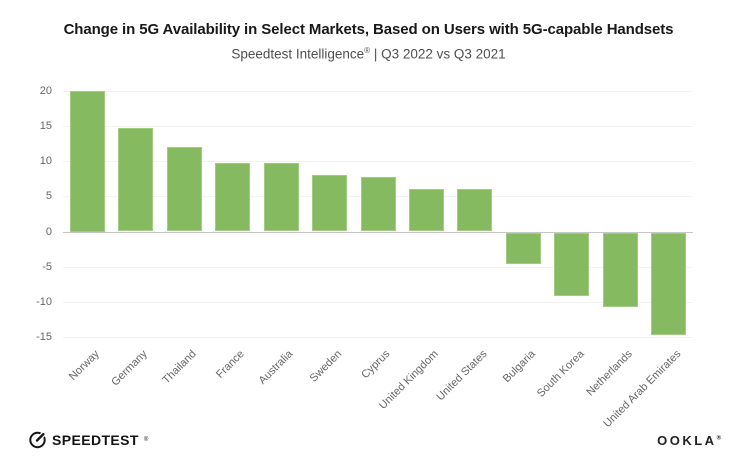 The image size is (737, 466). I want to click on y-tick-label: -10, so click(44, 302).